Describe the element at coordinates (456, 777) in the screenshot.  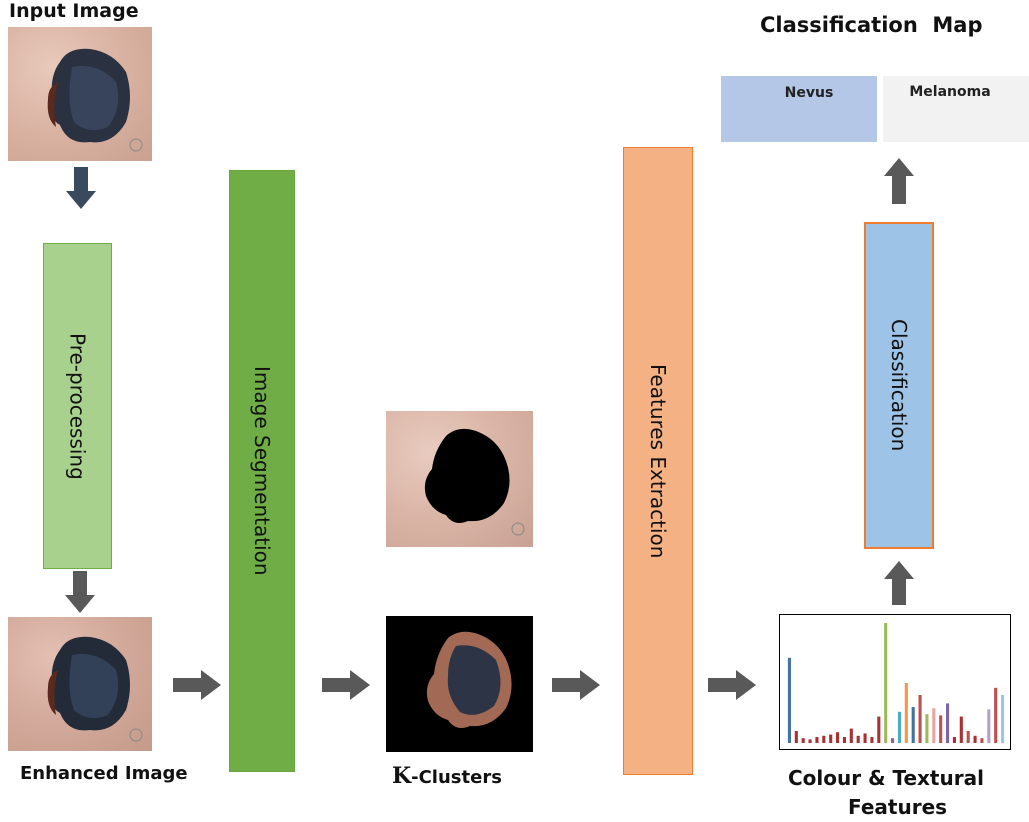
I see `k-clusters-rest: -Clusters` at that location.